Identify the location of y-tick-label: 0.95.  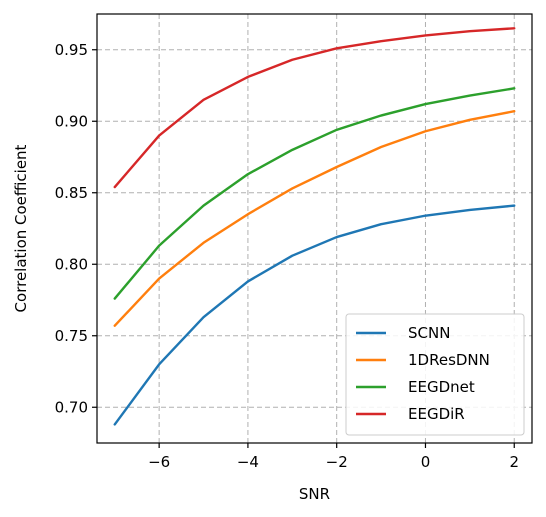
(71, 50).